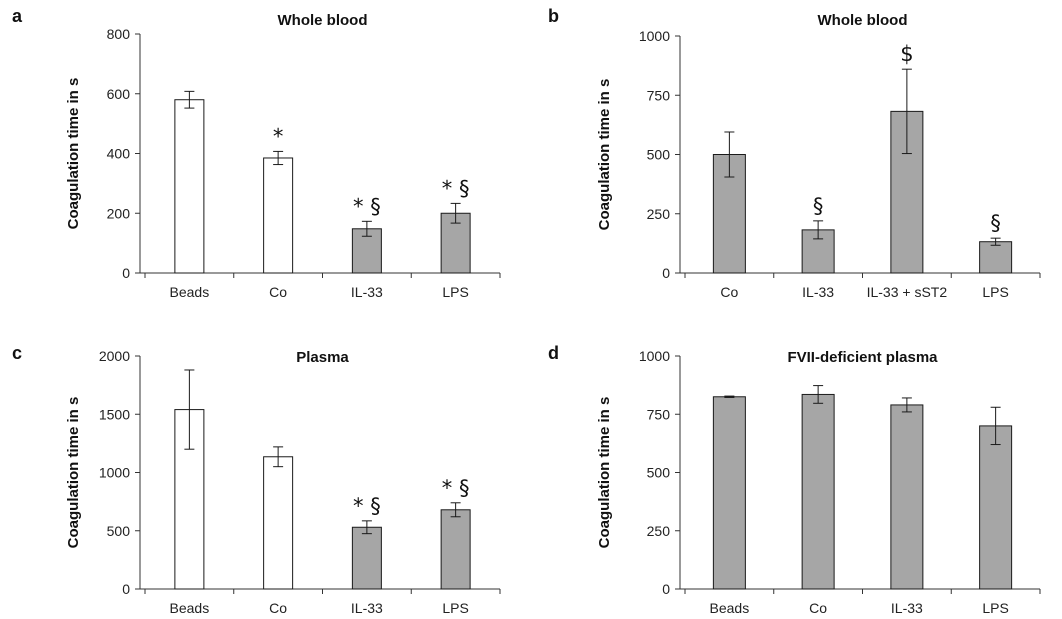  What do you see at coordinates (119, 34) in the screenshot?
I see `y-tick-label: 800` at bounding box center [119, 34].